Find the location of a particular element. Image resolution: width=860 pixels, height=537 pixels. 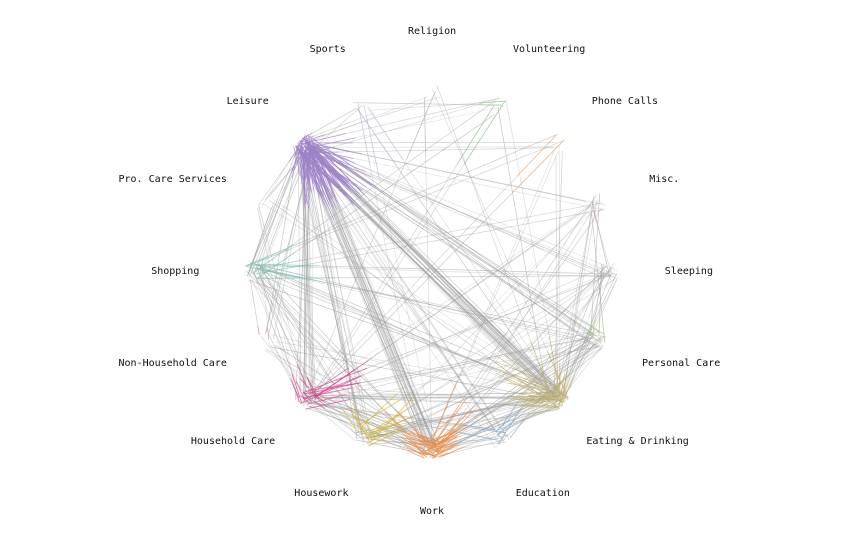

node-label-personal-care: Personal Care is located at coordinates (681, 364).